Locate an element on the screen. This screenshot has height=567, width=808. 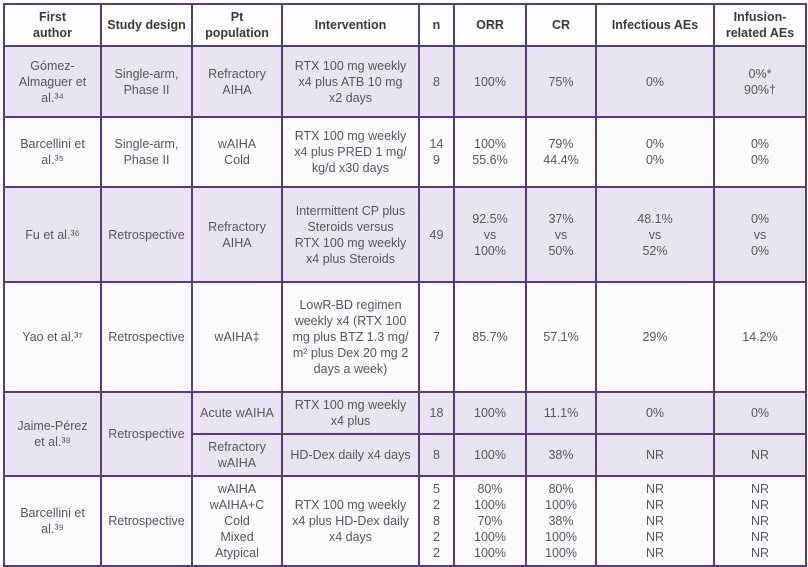
cell-orr: 85.7% is located at coordinates (490, 337).